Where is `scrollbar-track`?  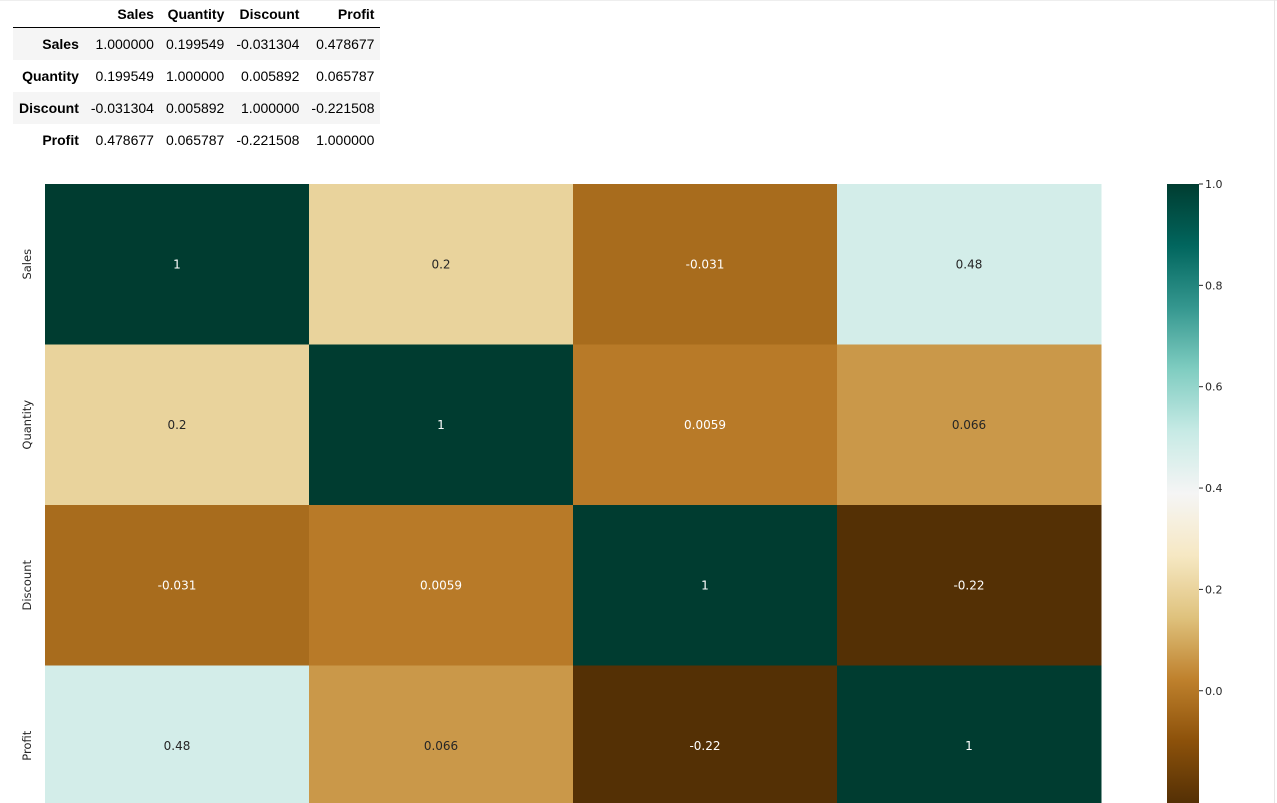 scrollbar-track is located at coordinates (1274, 401).